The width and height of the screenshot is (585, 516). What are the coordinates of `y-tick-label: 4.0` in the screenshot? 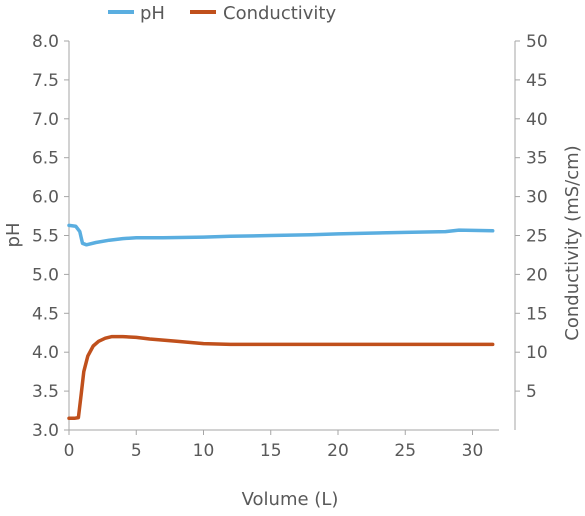 It's located at (45, 353).